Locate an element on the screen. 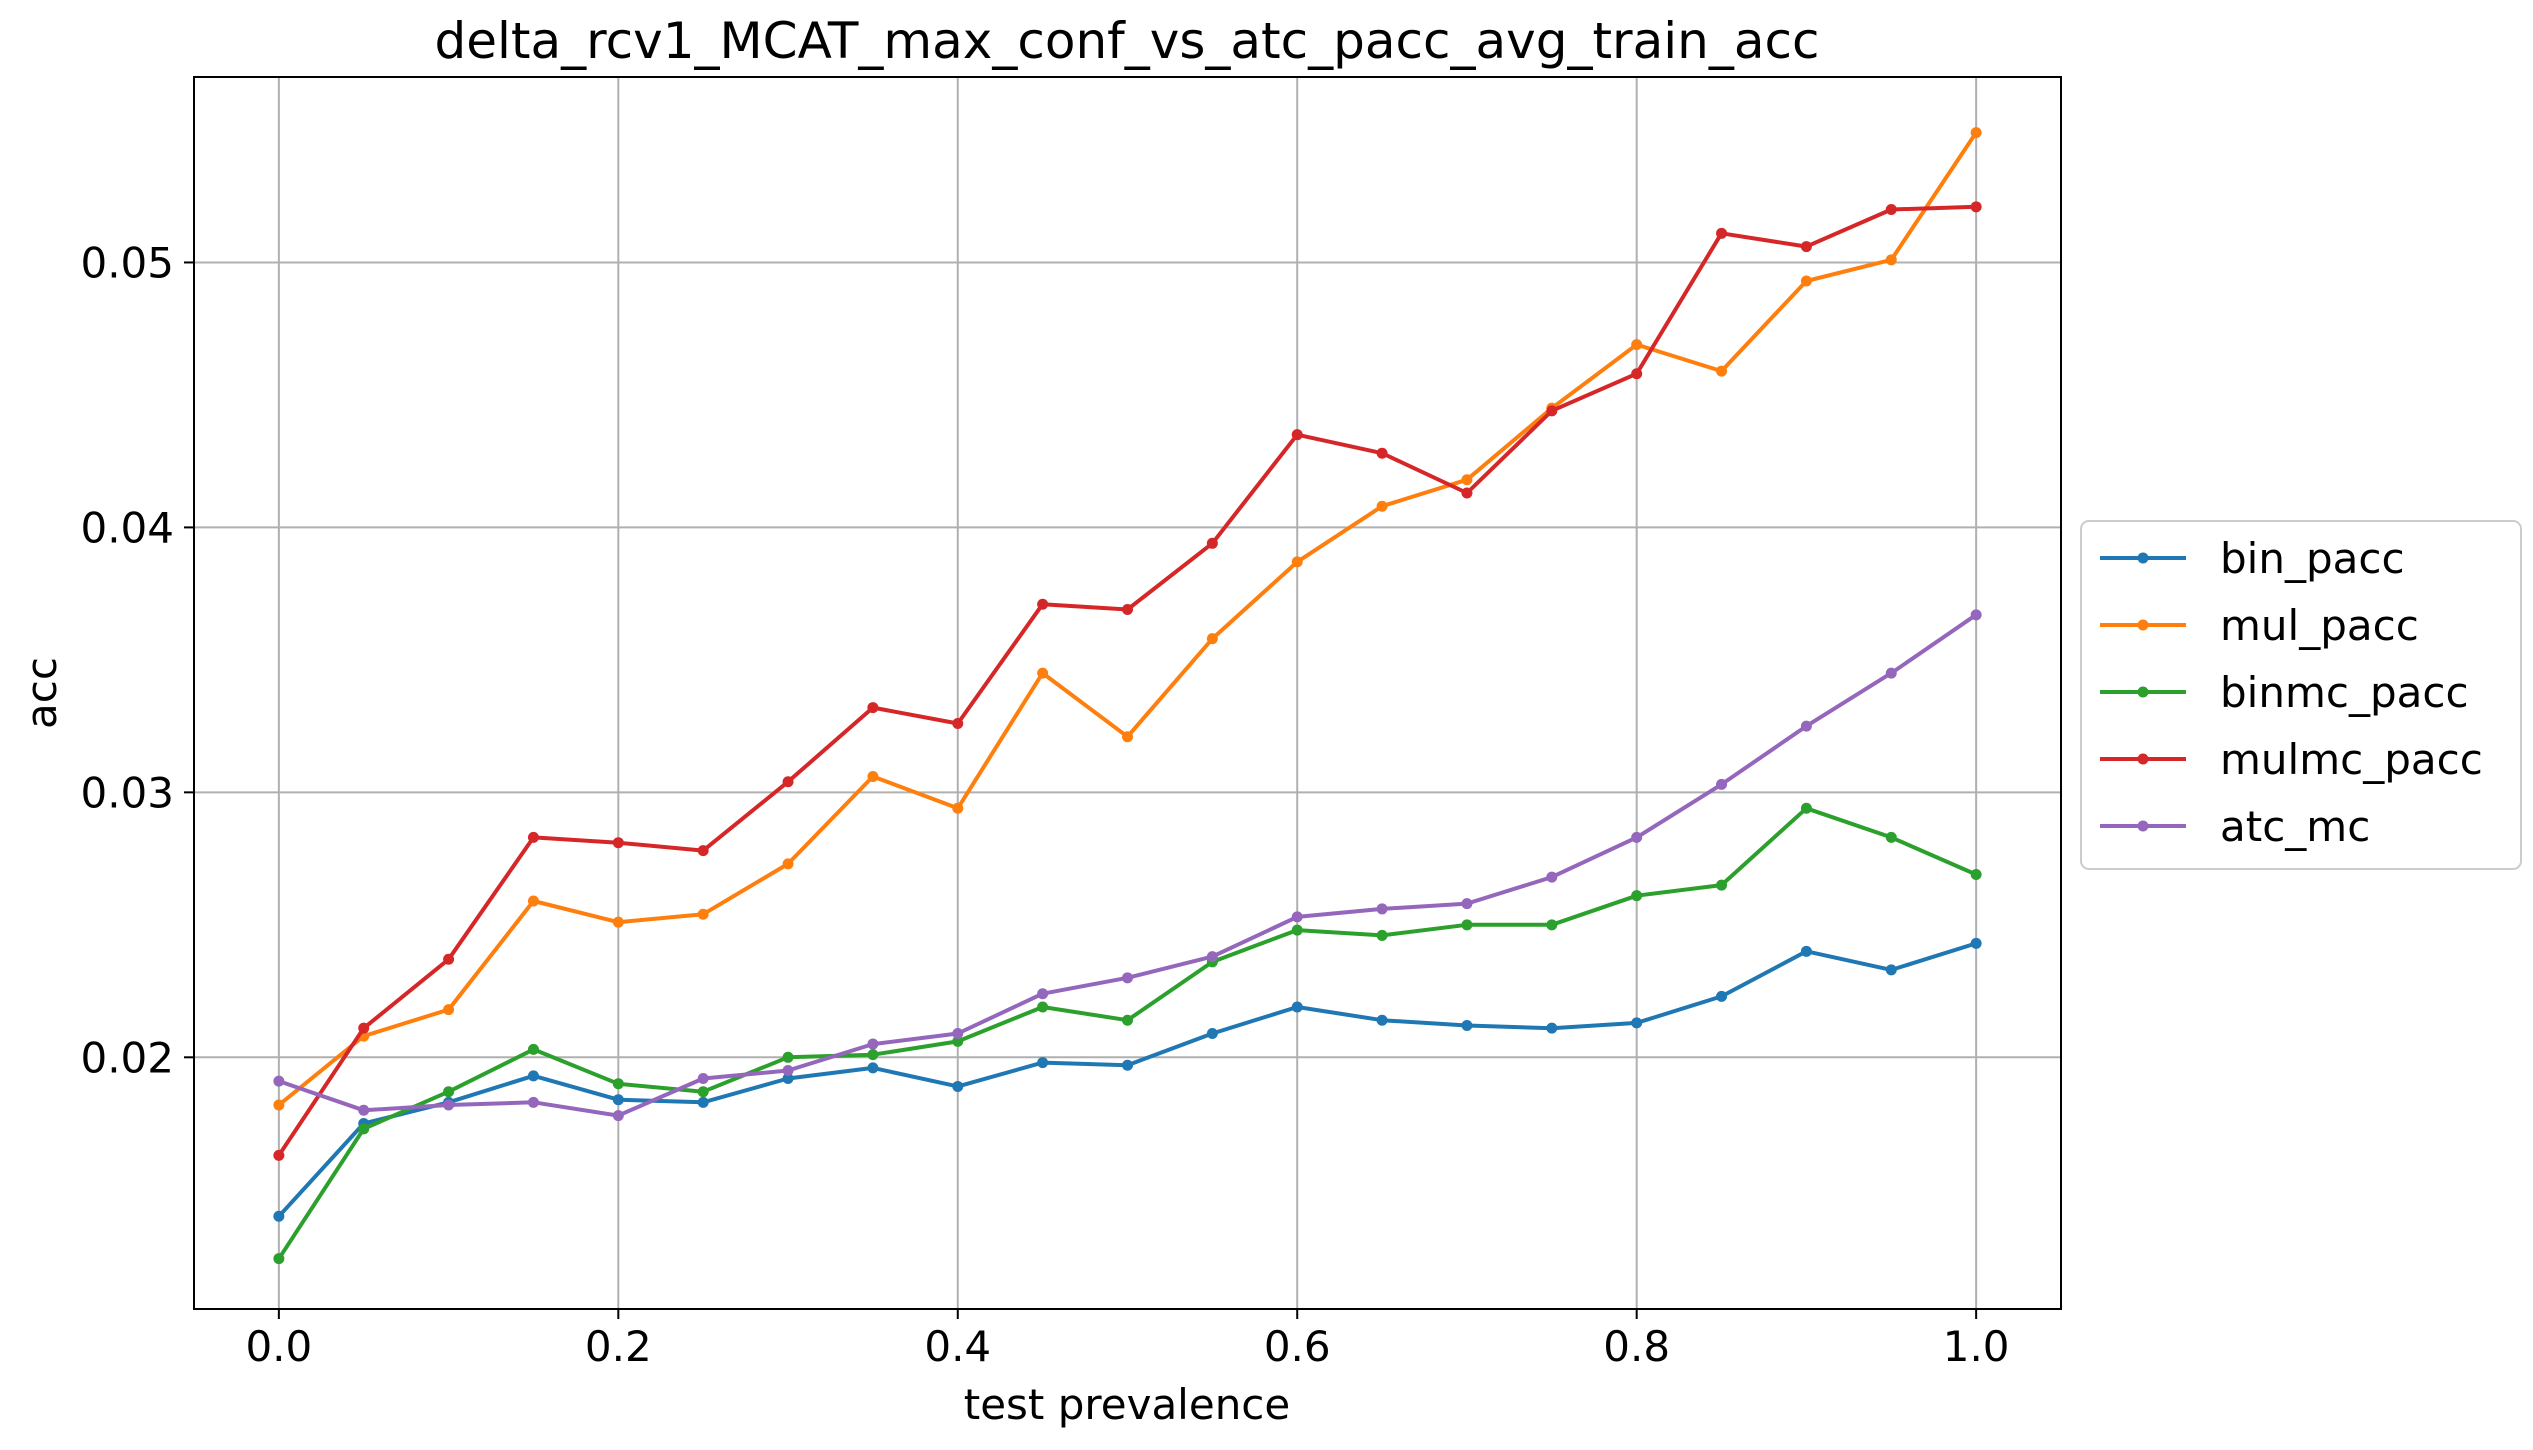 This screenshot has width=2533, height=1450. legend-label: mul_pacc is located at coordinates (2319, 625).